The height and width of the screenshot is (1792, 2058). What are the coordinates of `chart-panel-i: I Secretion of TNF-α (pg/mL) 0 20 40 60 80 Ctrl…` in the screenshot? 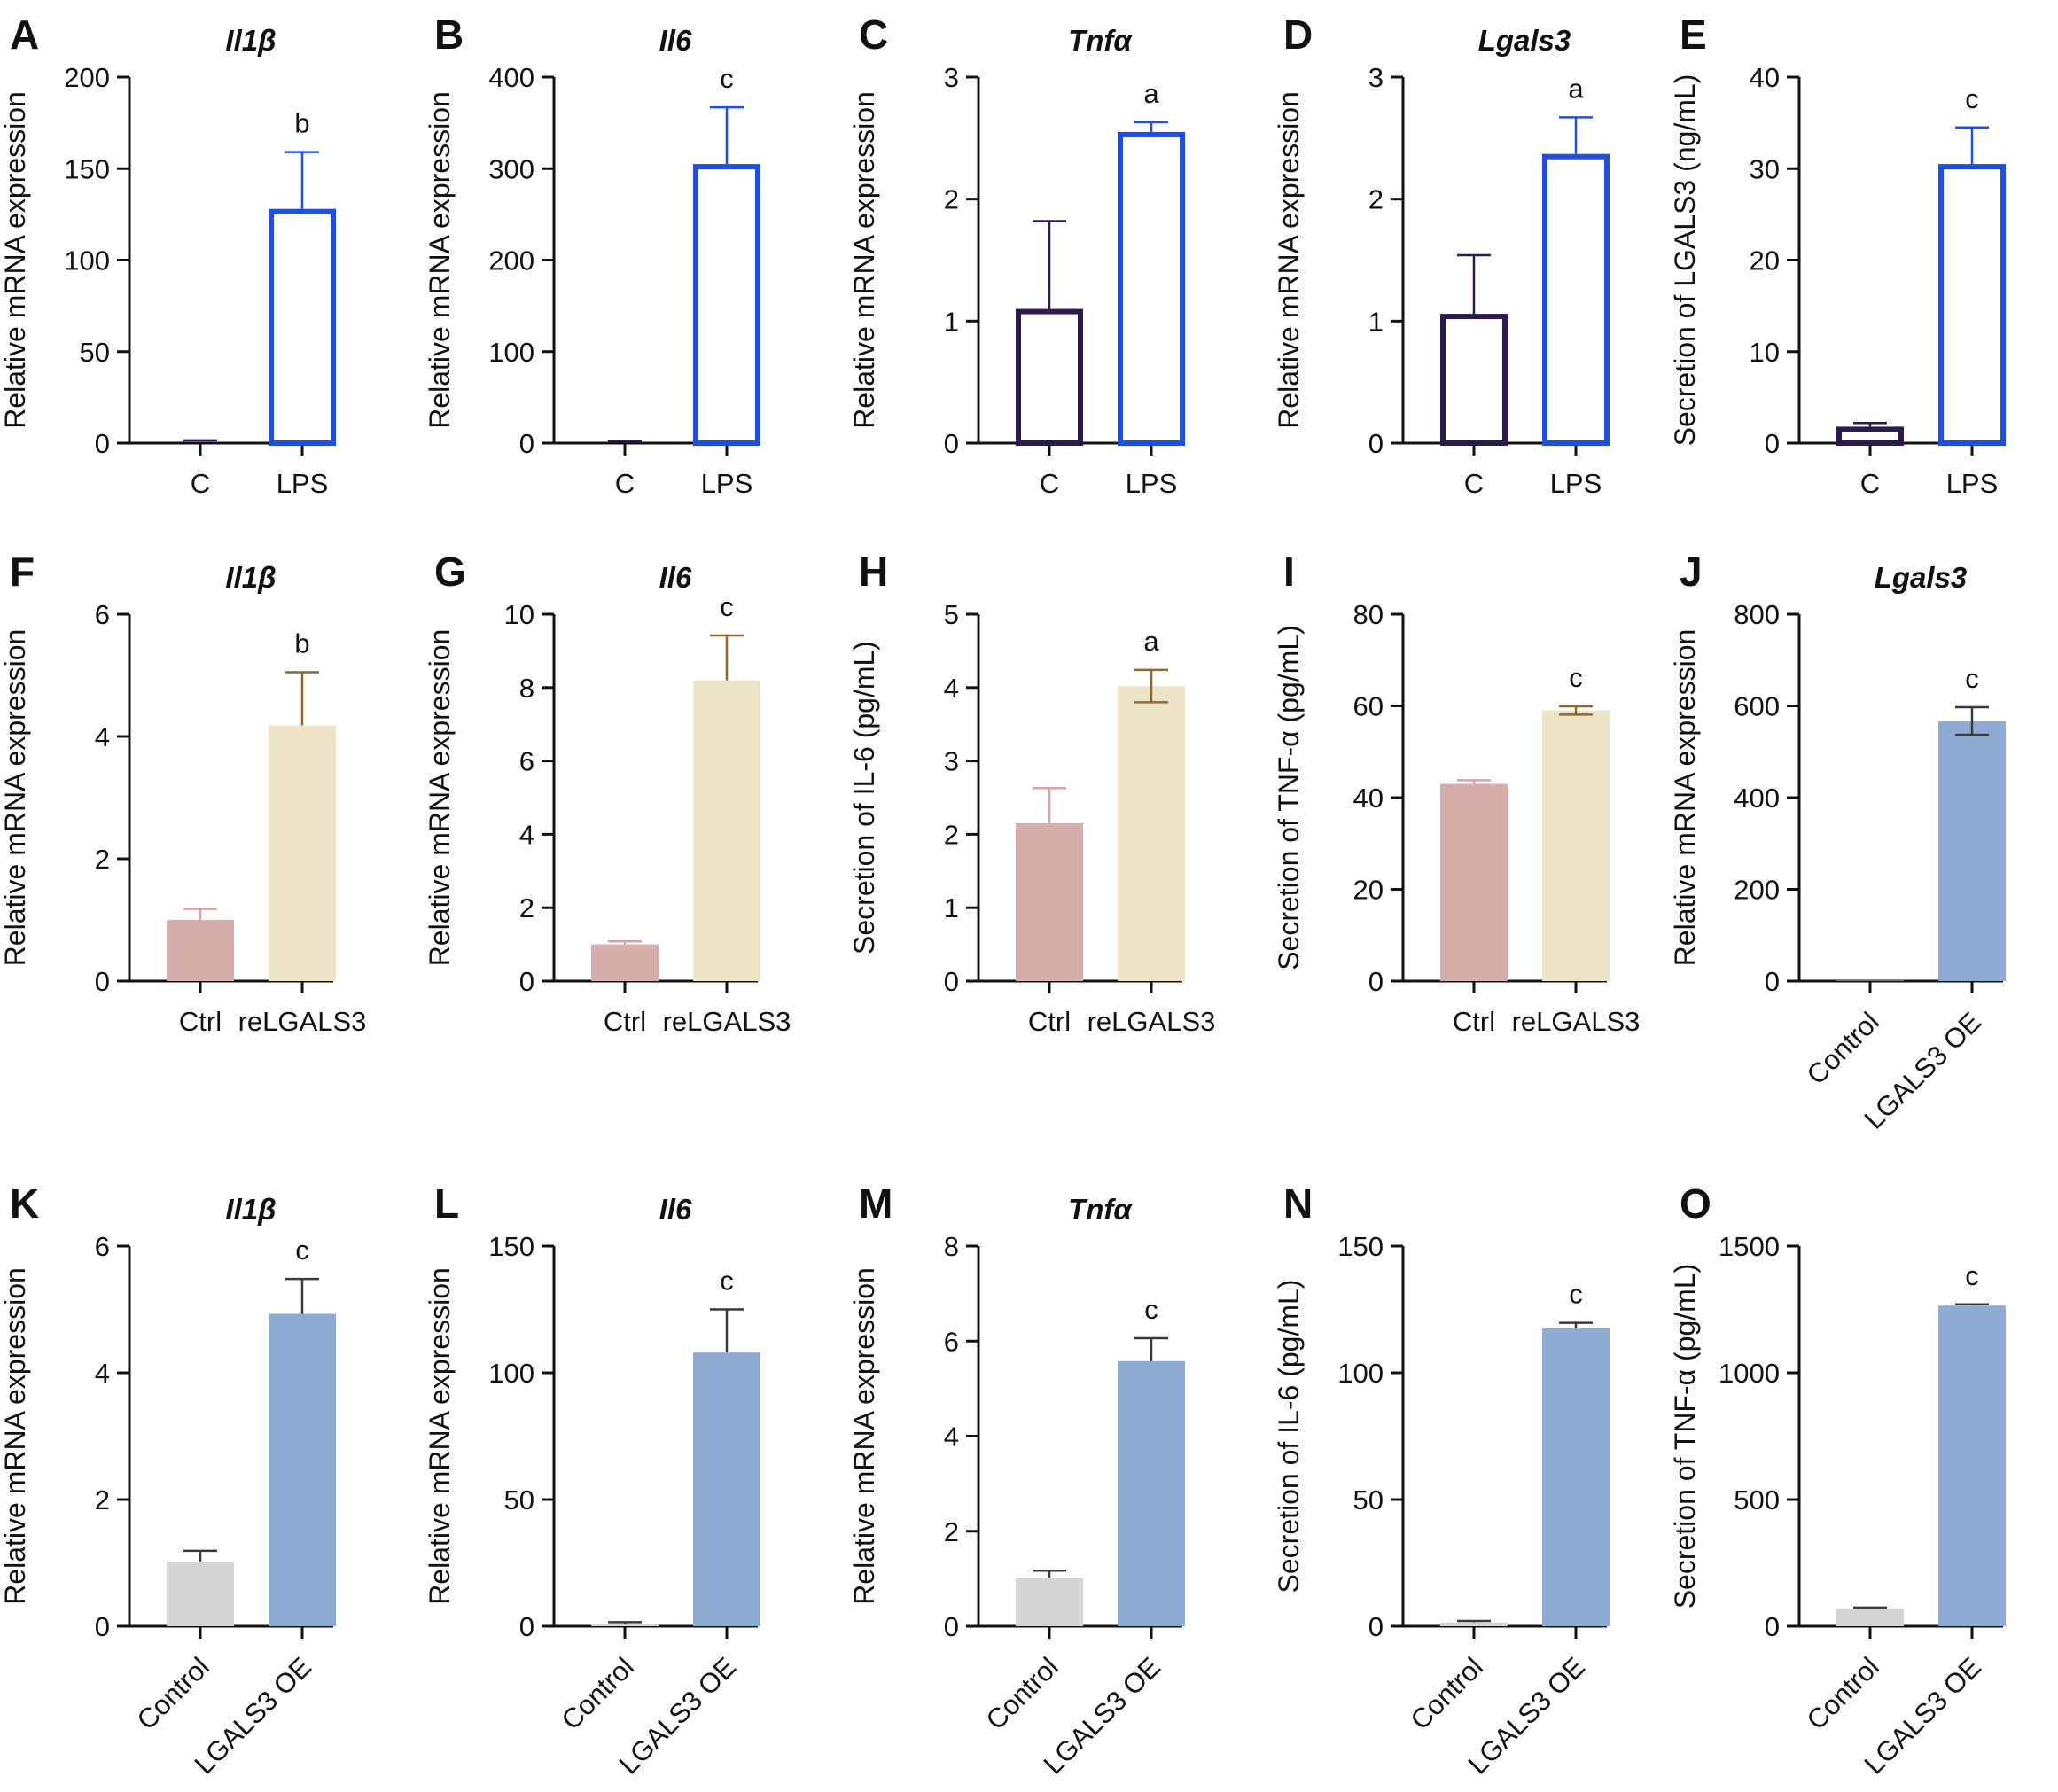 It's located at (1457, 793).